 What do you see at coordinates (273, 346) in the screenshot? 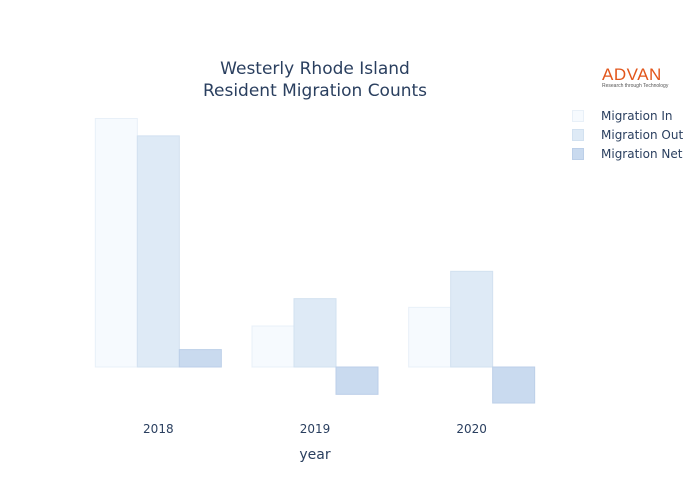
I see `bar-migration-in-2019` at bounding box center [273, 346].